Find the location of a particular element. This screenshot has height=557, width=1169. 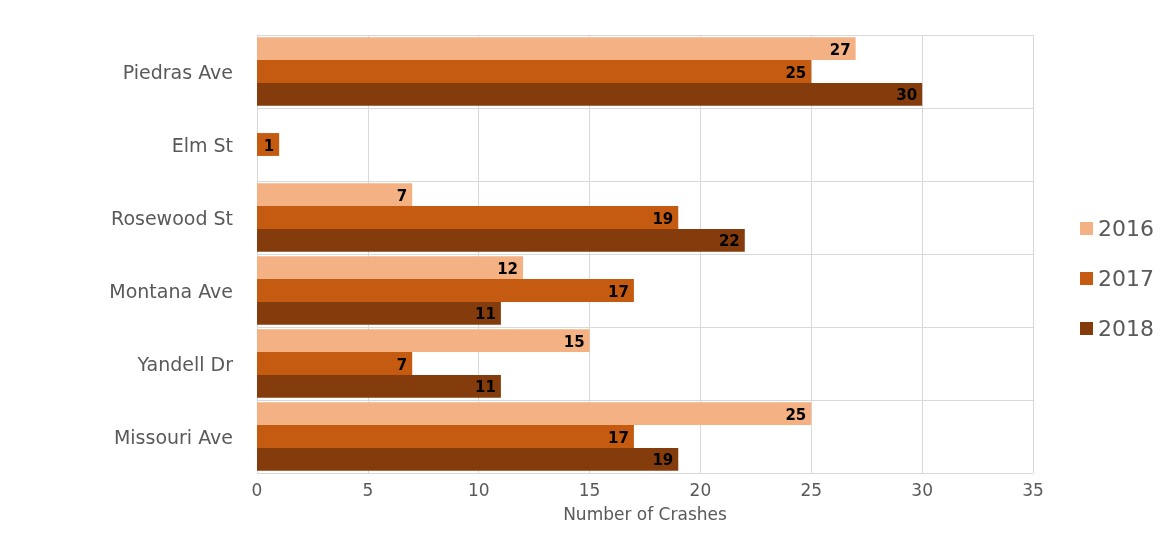

legend-label: 2016 is located at coordinates (1126, 228).